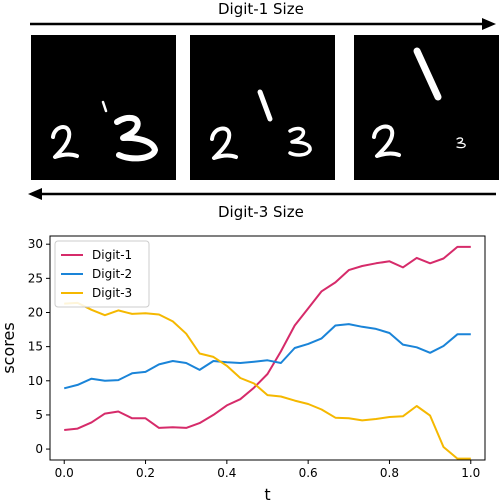 This screenshot has height=502, width=500. What do you see at coordinates (35, 347) in the screenshot?
I see `y-tick-label: 15` at bounding box center [35, 347].